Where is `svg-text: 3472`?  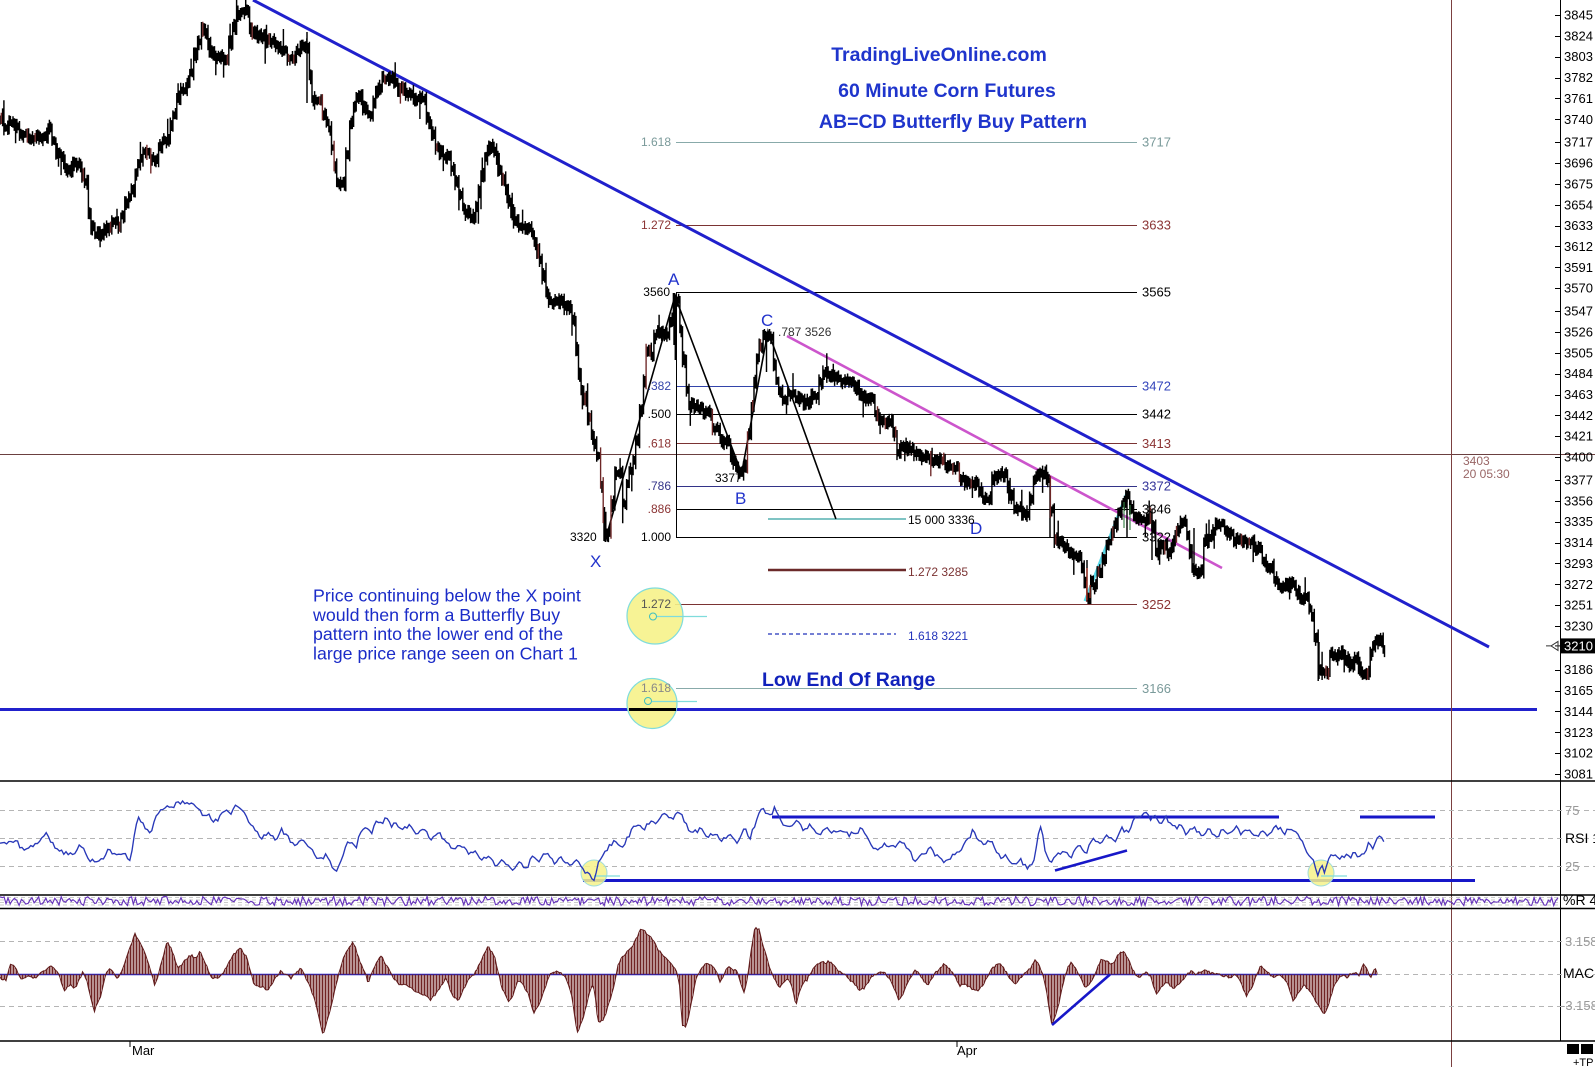
svg-text: 3472 is located at coordinates (1156, 386).